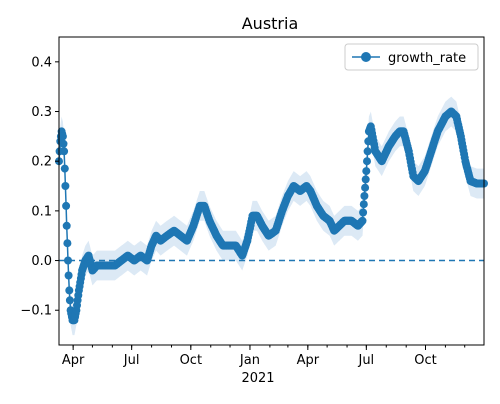 The height and width of the screenshot is (404, 500). I want to click on y-axis: −0.1 0.0 0.1 0.2 0.3 0.4, so click(39, 187).